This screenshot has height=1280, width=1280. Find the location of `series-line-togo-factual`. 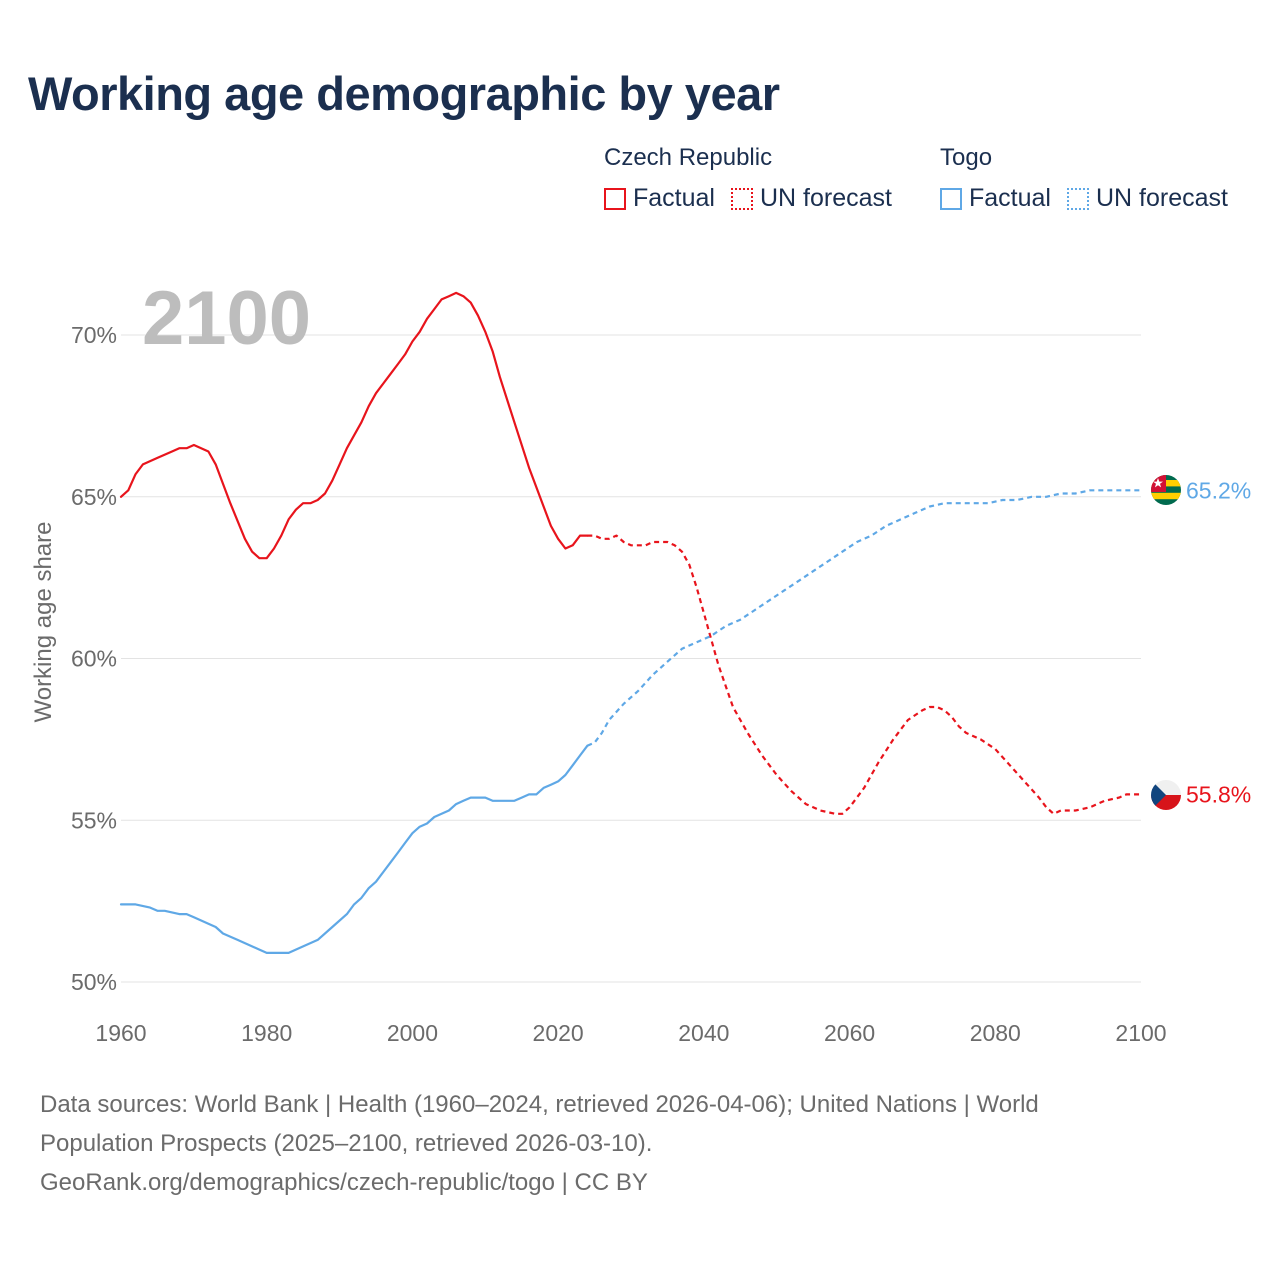

series-line-togo-factual is located at coordinates (354, 849).